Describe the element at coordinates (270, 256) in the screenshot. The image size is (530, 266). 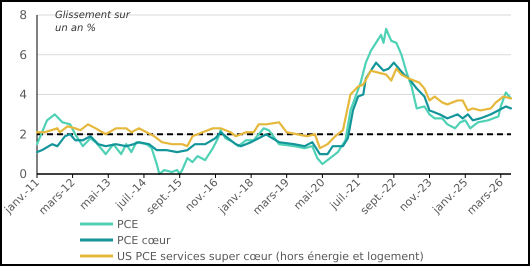
I see `legend-label: US PCE services super cœur (hors énergie et logement)` at that location.